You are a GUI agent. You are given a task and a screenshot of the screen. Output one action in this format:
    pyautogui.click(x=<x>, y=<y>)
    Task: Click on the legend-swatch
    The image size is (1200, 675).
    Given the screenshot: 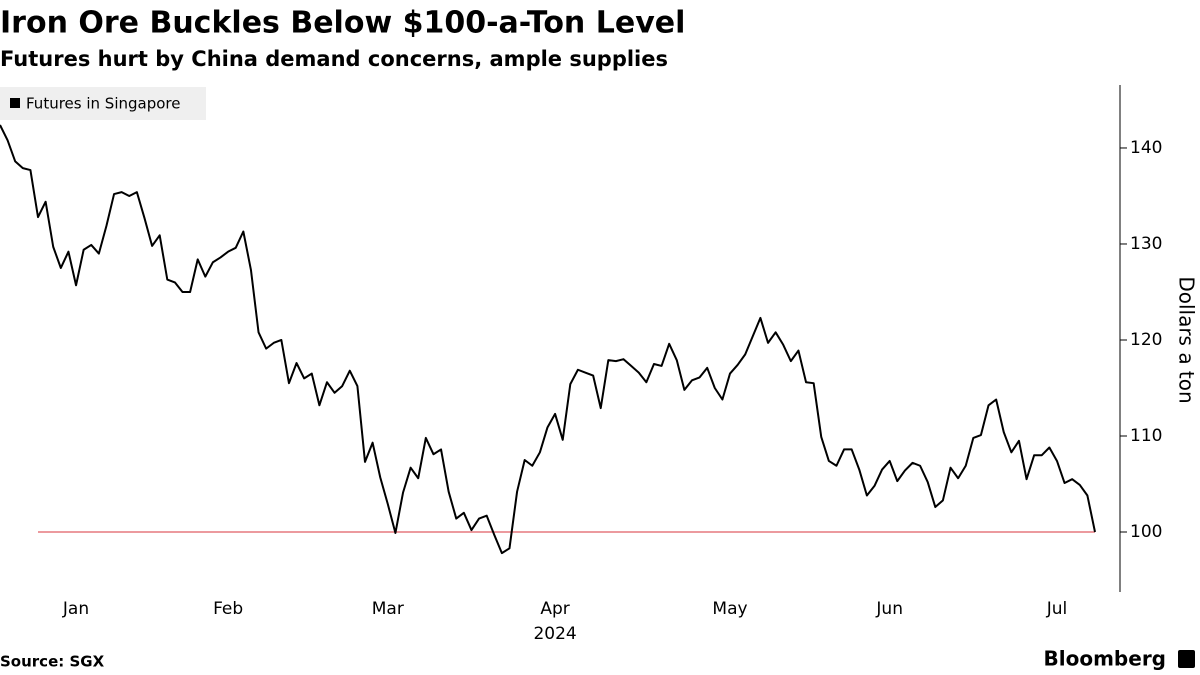 What is the action you would take?
    pyautogui.click(x=15, y=103)
    